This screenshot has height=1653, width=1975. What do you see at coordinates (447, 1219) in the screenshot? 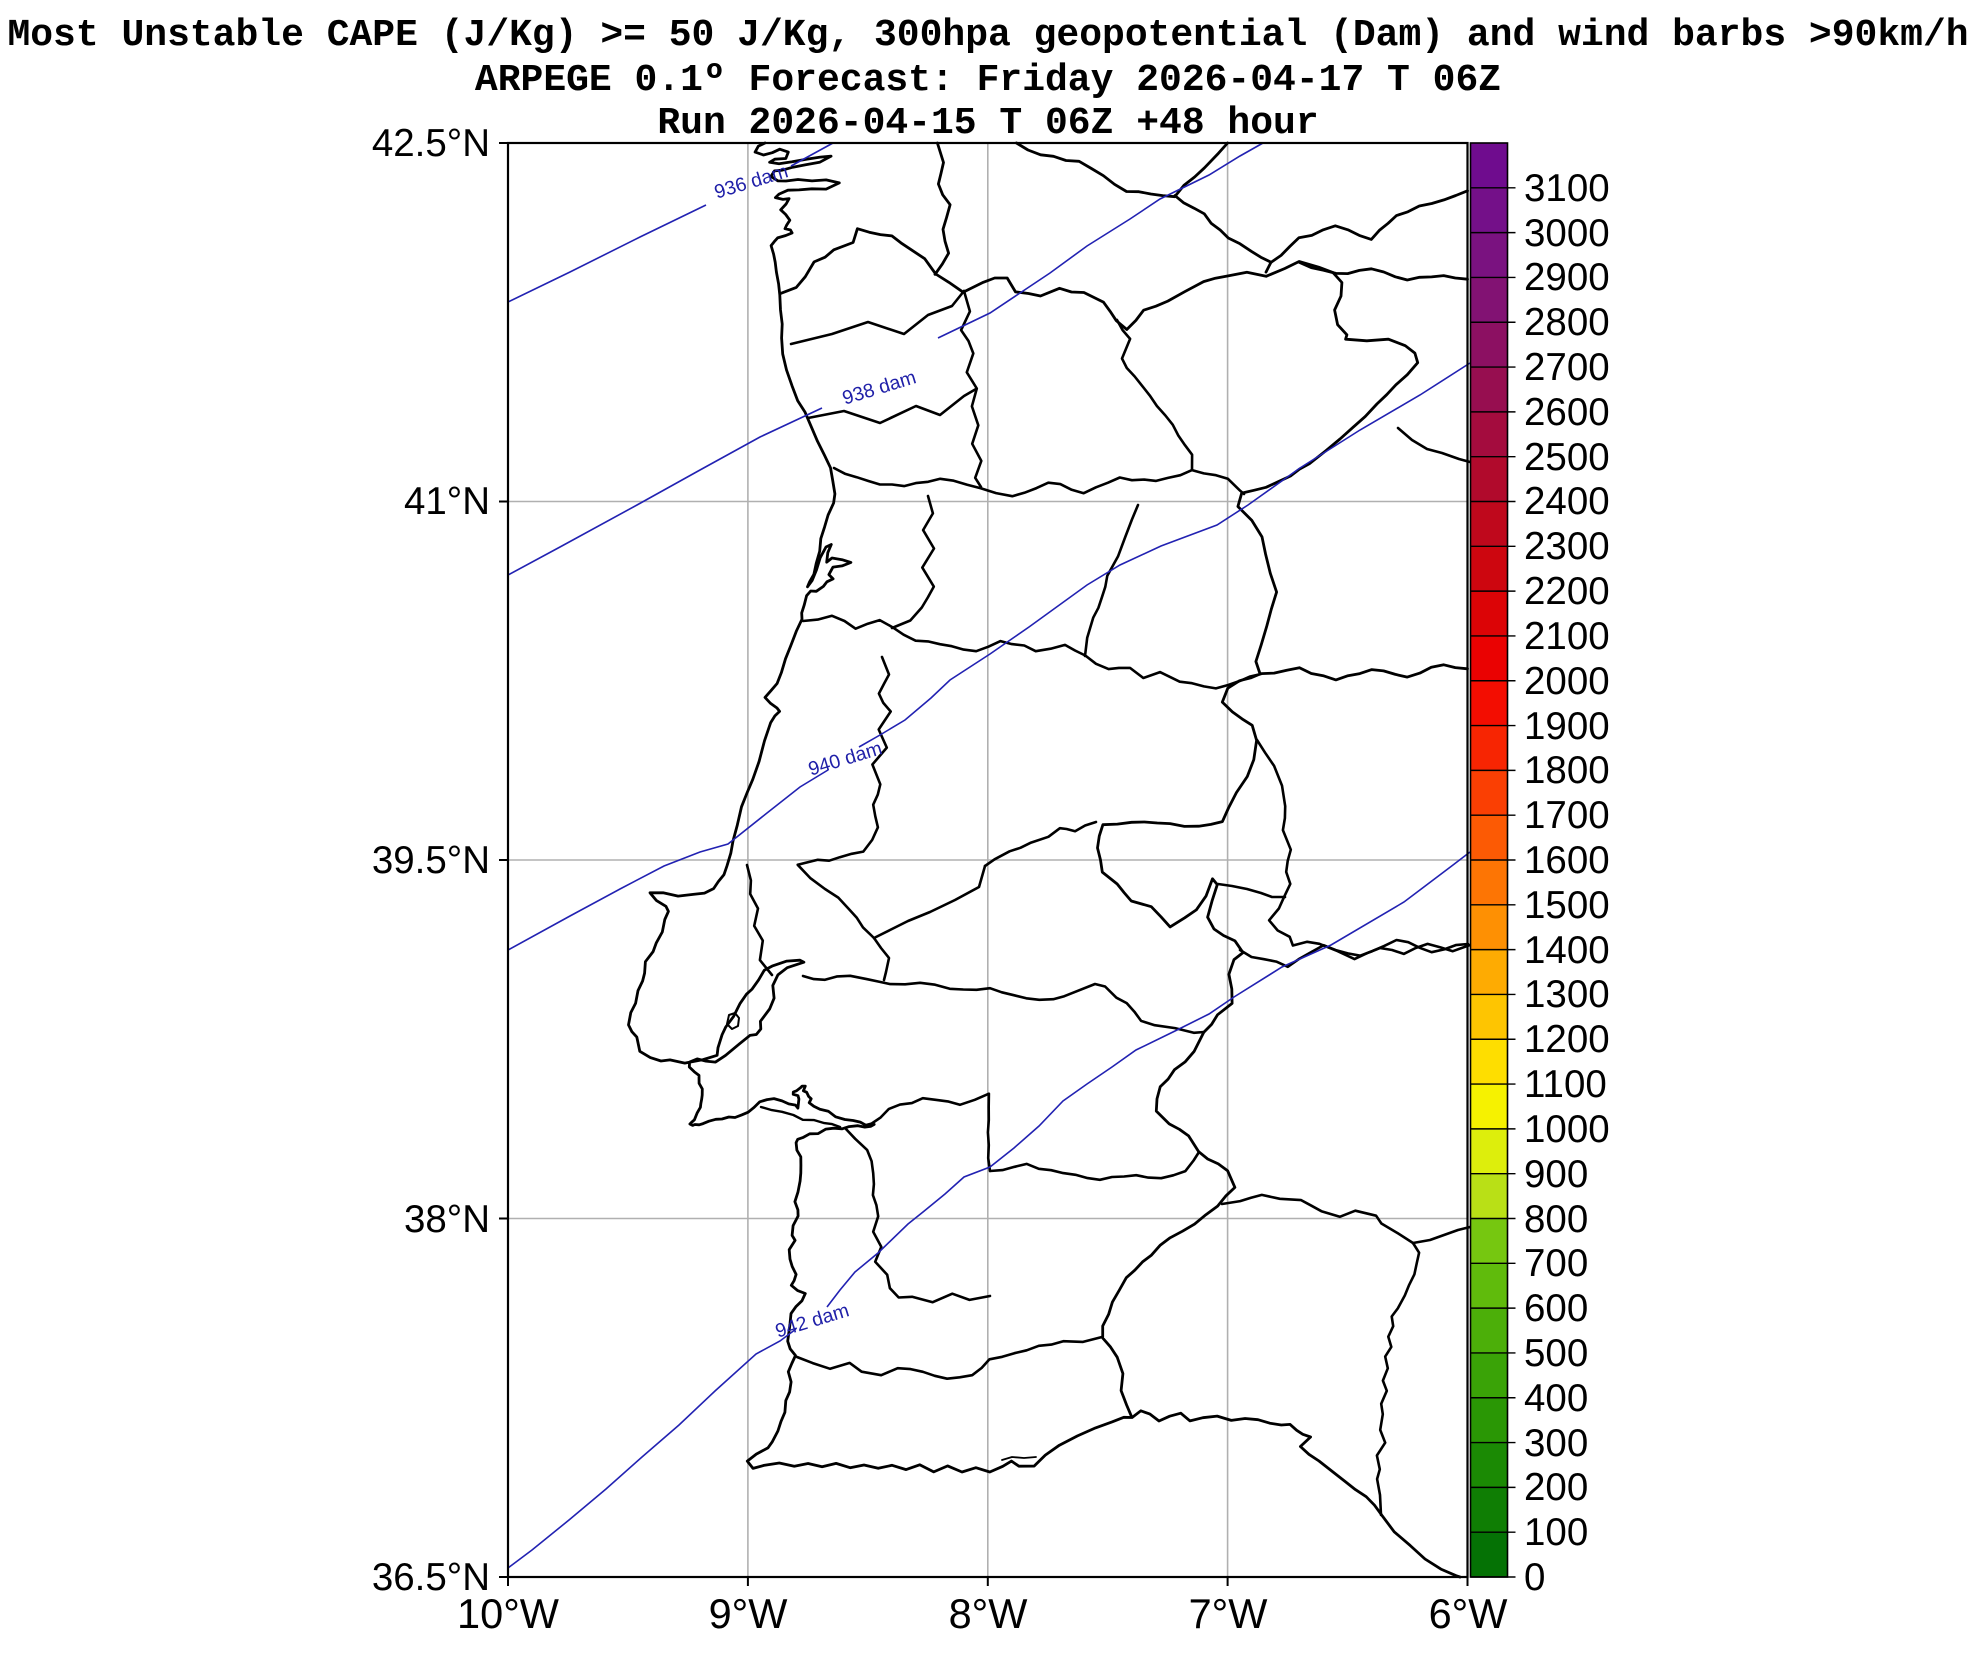
I see `svg-text: 38°N` at bounding box center [447, 1219].